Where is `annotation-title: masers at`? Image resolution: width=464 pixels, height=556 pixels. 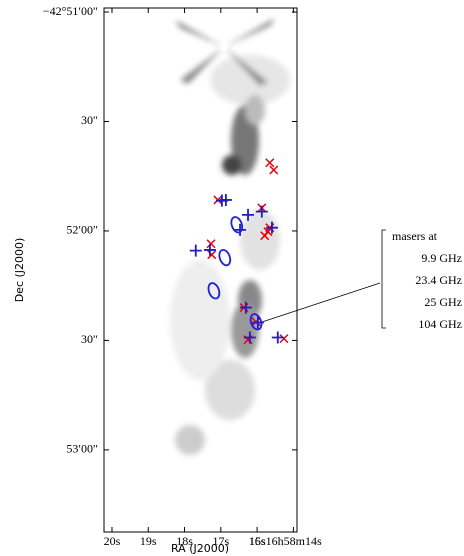
annotation-title: masers at is located at coordinates (415, 236).